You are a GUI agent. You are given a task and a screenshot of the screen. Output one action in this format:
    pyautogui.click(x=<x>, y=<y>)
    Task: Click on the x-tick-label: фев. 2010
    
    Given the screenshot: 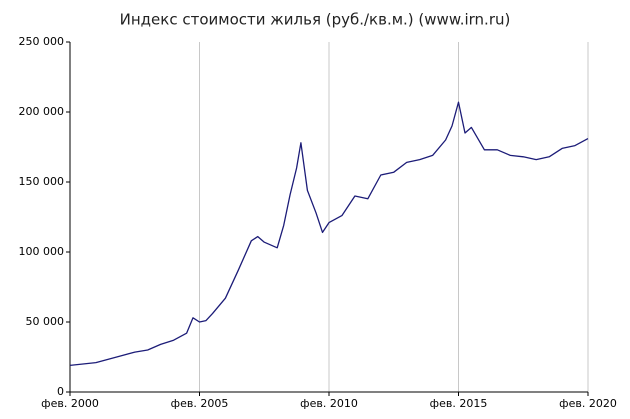 What is the action you would take?
    pyautogui.click(x=329, y=403)
    